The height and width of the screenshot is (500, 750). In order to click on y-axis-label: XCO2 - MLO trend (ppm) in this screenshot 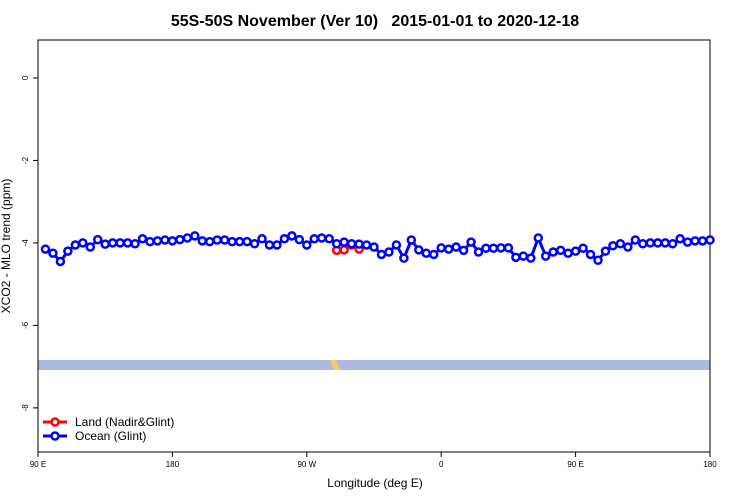, I will do `click(6, 246)`.